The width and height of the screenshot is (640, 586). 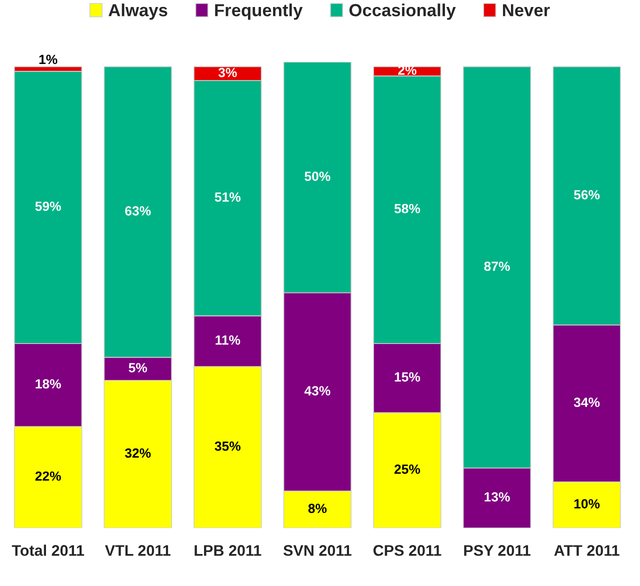 What do you see at coordinates (497, 266) in the screenshot?
I see `data-label: 87%` at bounding box center [497, 266].